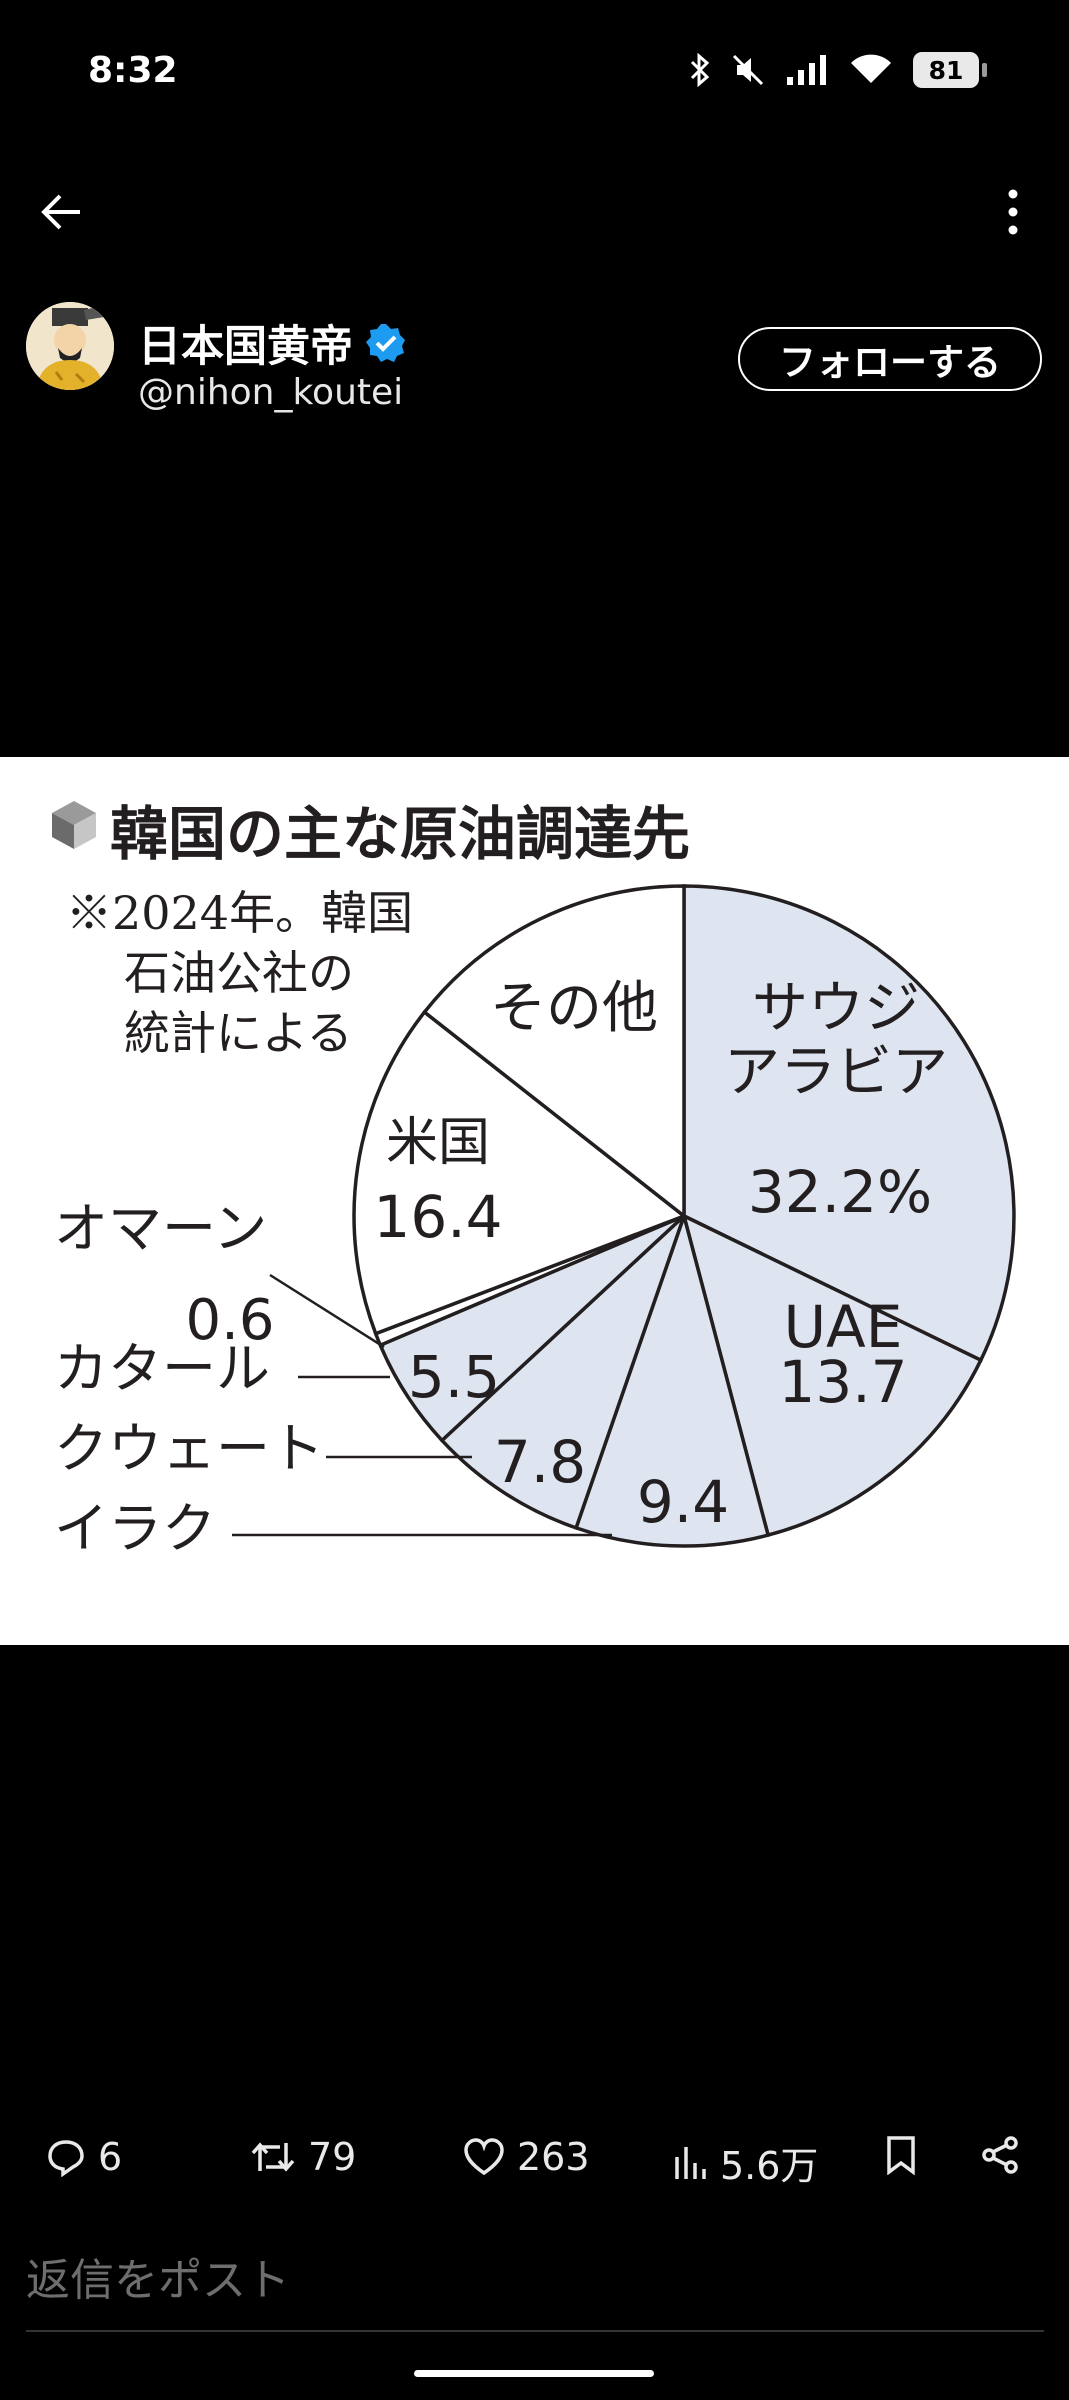 The image size is (1069, 2400). I want to click on leader-line, so click(327, 1311).